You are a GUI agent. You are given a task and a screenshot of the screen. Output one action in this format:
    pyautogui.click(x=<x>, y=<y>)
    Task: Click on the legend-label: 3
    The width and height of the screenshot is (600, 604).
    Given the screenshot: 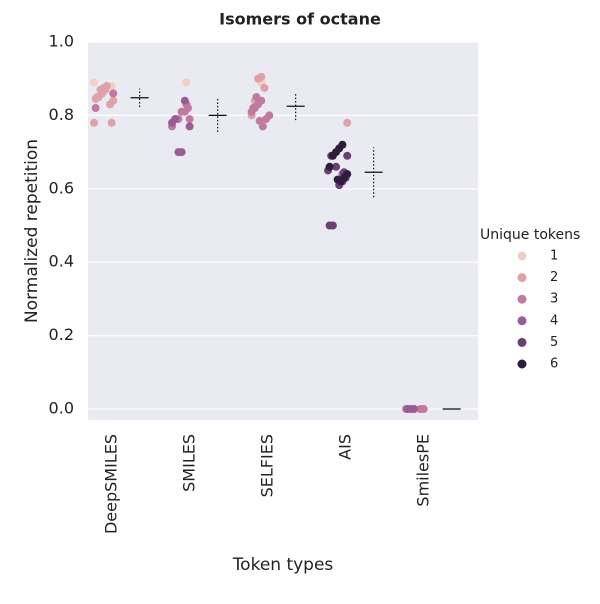 What is the action you would take?
    pyautogui.click(x=554, y=299)
    